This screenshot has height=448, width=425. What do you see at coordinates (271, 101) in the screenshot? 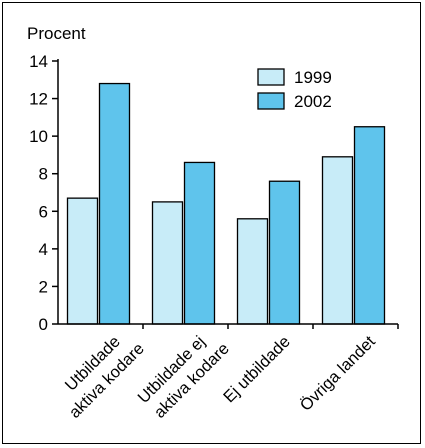
I see `legend-swatch-2002` at bounding box center [271, 101].